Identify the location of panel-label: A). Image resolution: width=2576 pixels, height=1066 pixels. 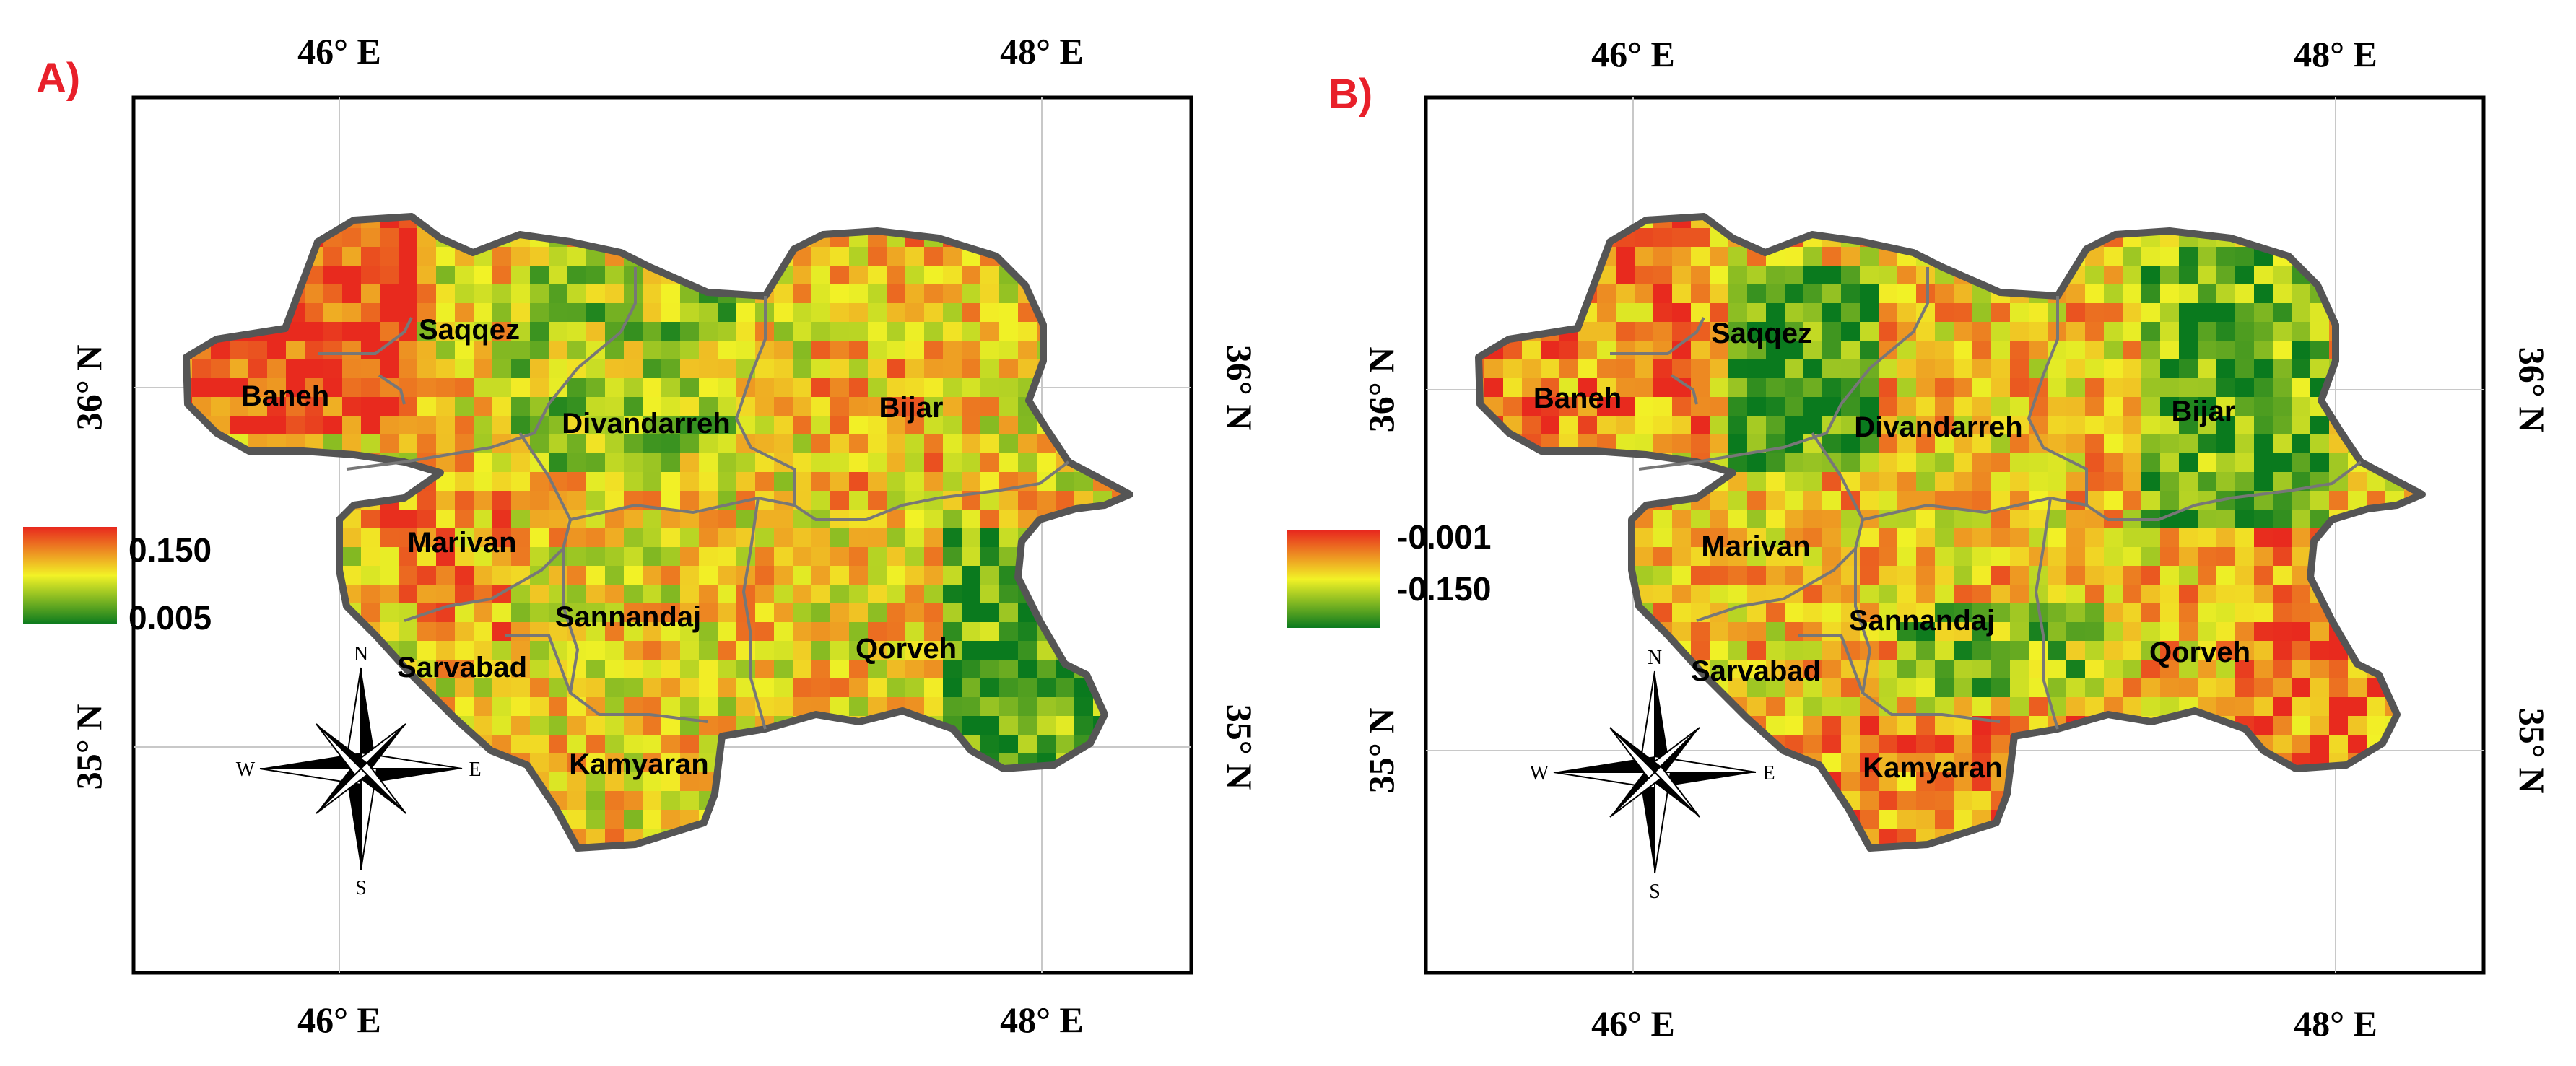
(58, 78).